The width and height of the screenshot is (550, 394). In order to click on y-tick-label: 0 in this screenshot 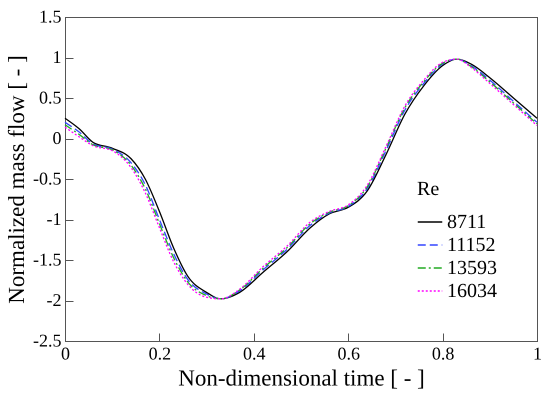, I will do `click(57, 138)`.